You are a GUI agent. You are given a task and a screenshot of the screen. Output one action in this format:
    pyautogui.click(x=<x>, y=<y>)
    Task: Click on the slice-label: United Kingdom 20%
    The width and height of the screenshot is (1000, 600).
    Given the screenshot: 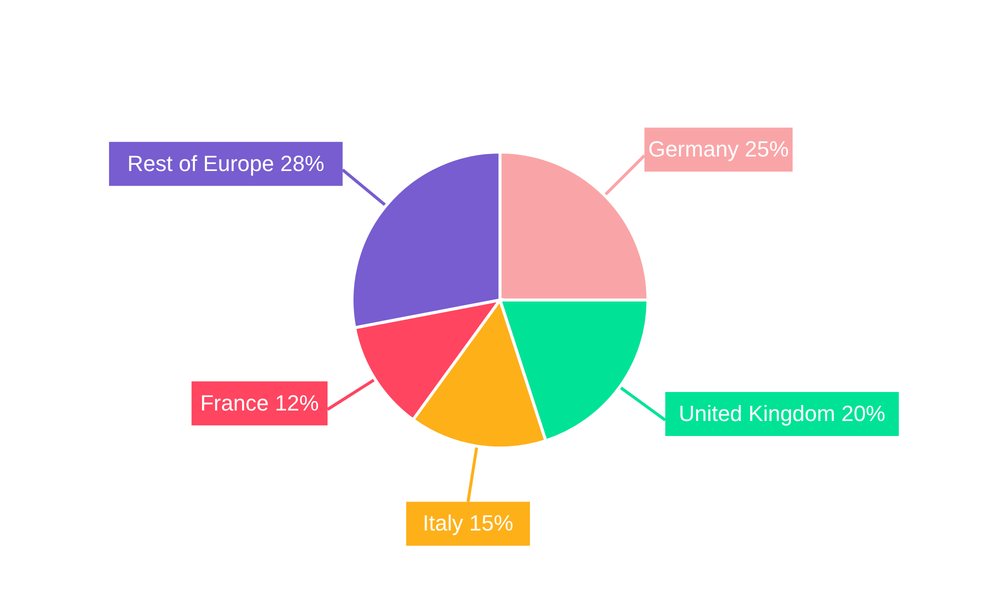 What is the action you would take?
    pyautogui.click(x=782, y=413)
    